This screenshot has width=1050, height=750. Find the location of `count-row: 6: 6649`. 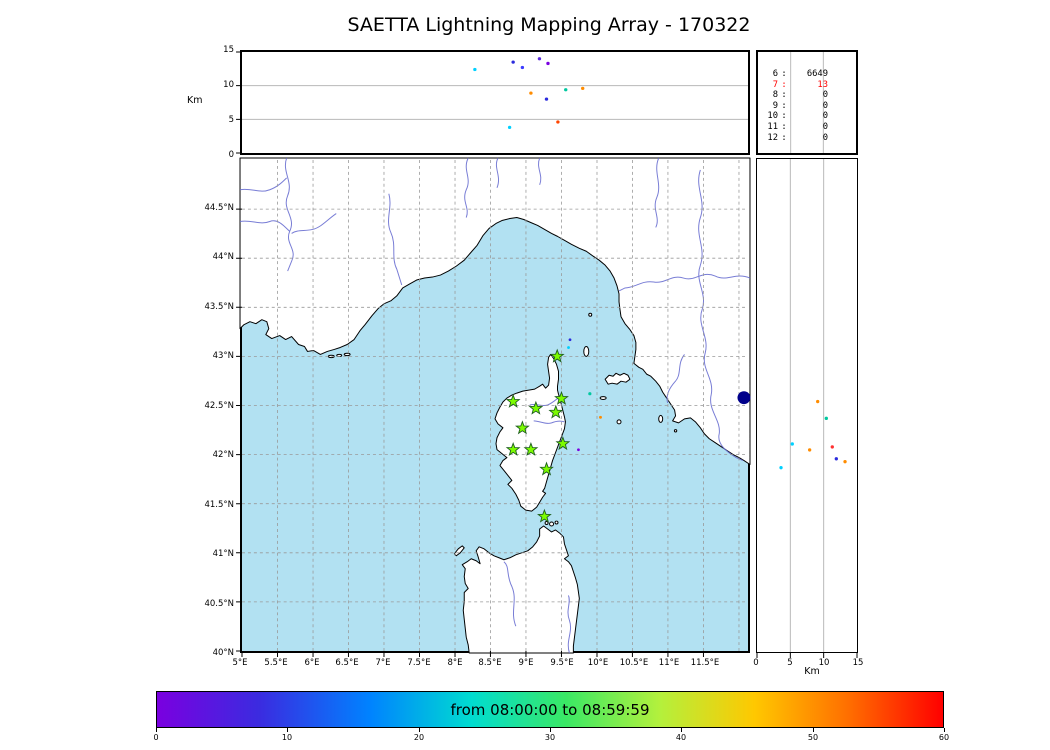

count-row: 6: 6649 is located at coordinates (807, 74).